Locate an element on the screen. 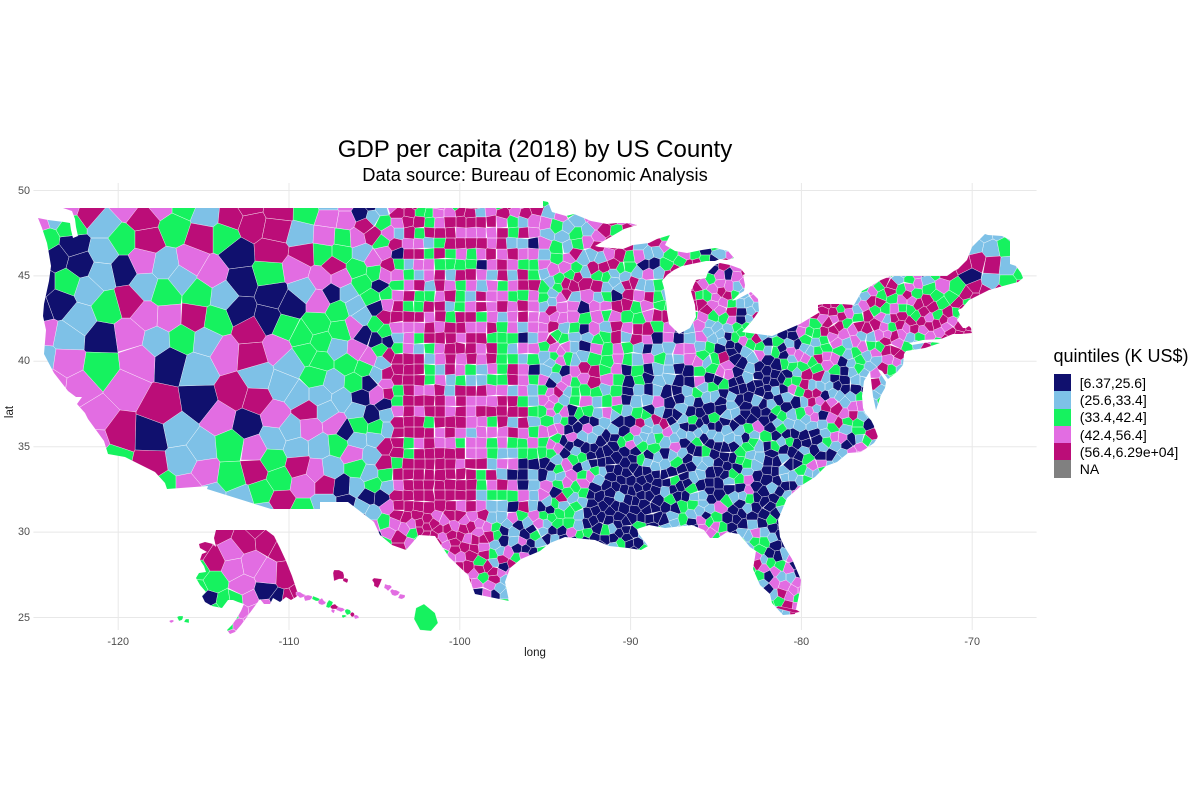 Image resolution: width=1200 pixels, height=800 pixels. legend-item-label: (33.4,42.4] is located at coordinates (1113, 417).